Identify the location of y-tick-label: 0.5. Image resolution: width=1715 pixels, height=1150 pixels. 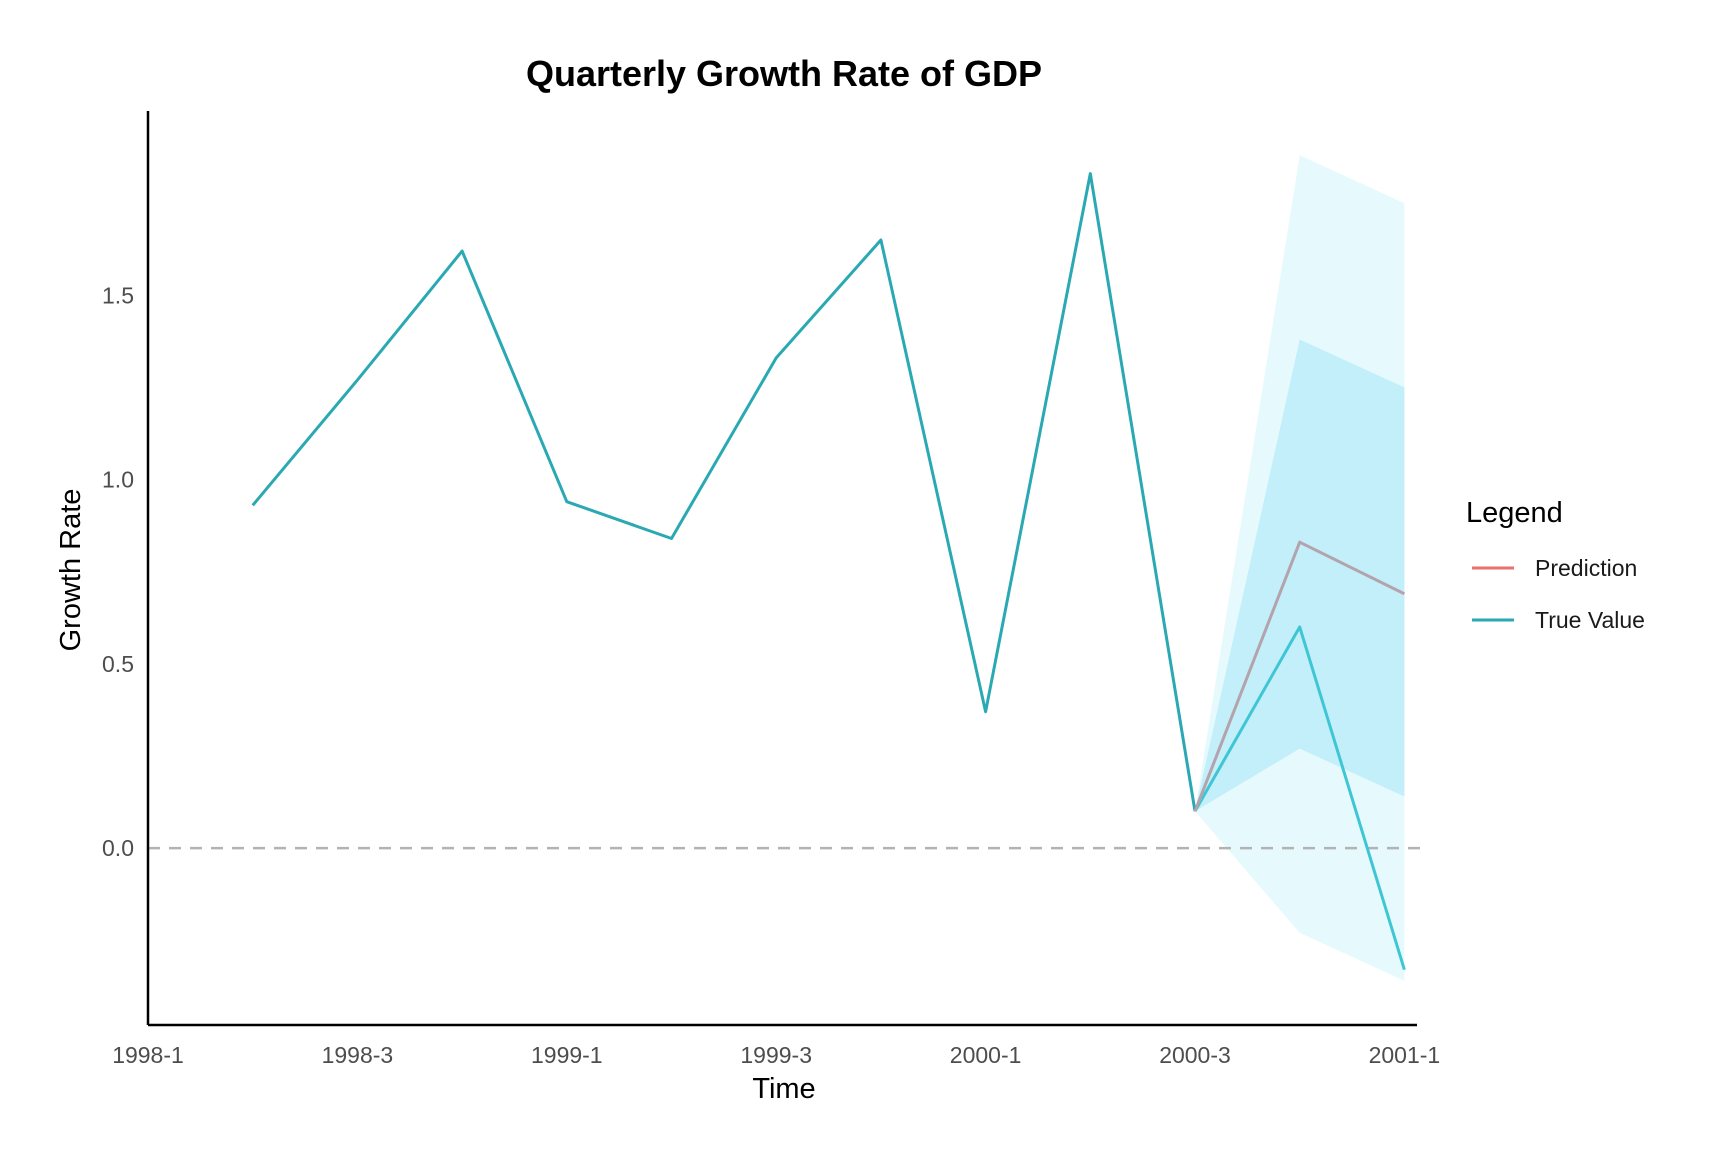
(118, 664).